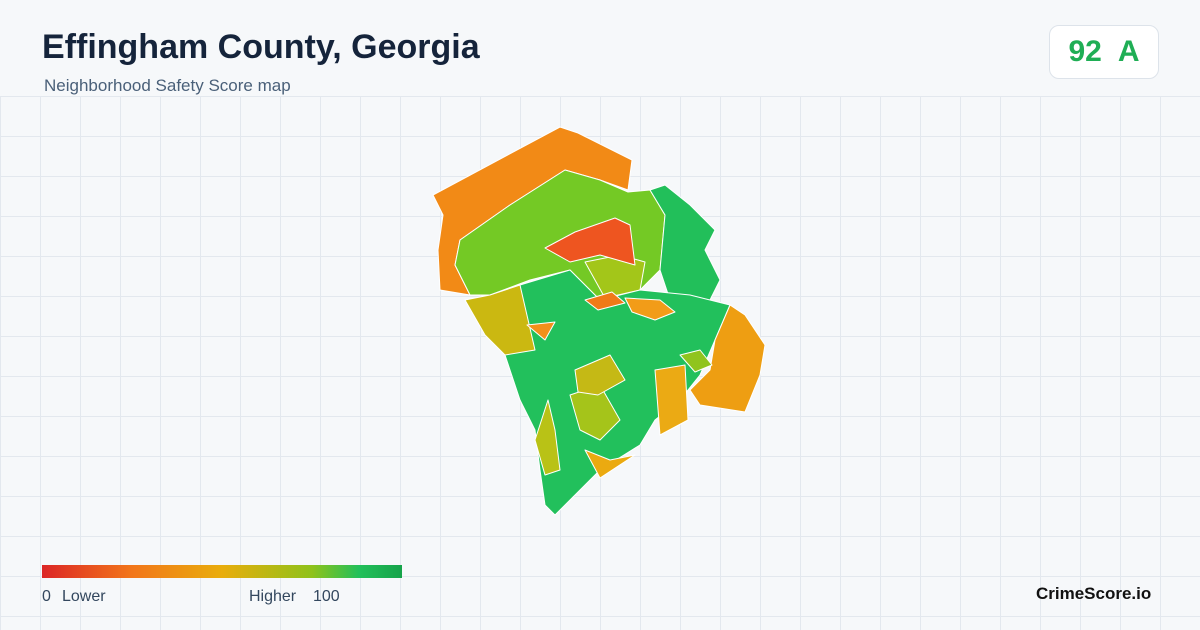  I want to click on legend-min: 0, so click(46, 596).